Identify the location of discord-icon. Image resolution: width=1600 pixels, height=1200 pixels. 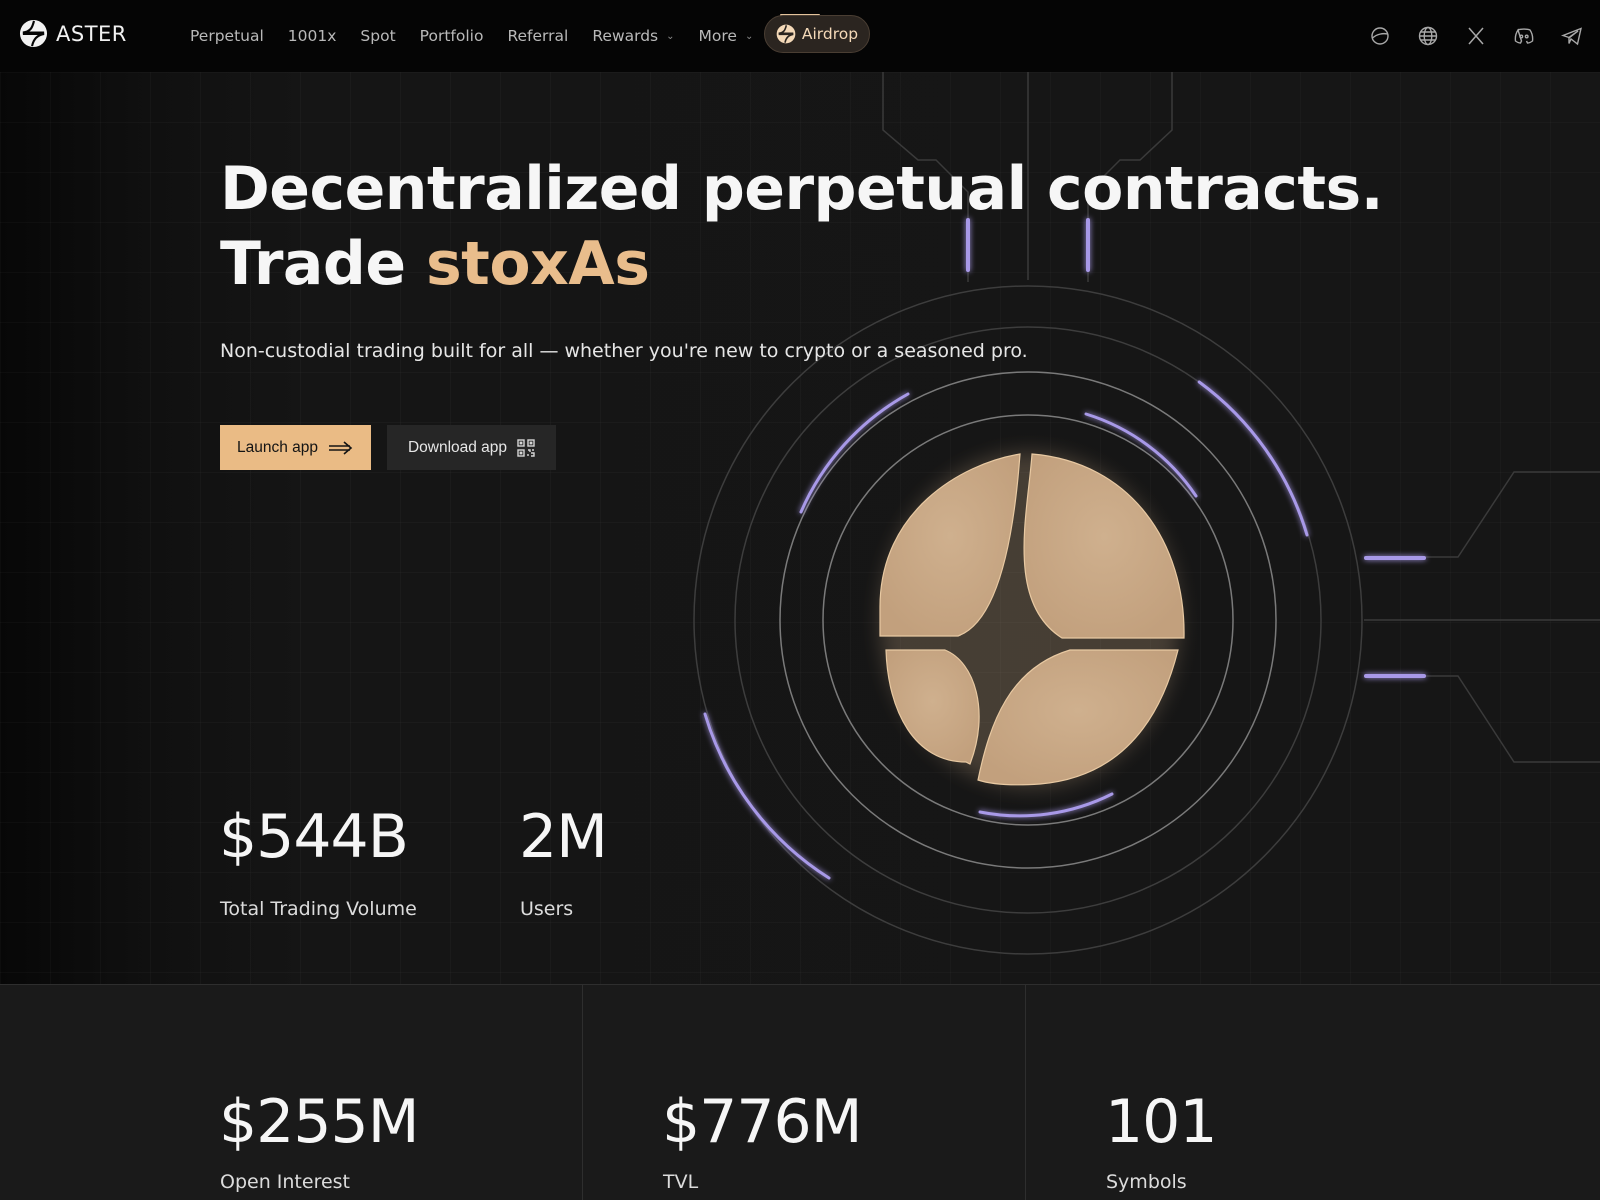
(1524, 36).